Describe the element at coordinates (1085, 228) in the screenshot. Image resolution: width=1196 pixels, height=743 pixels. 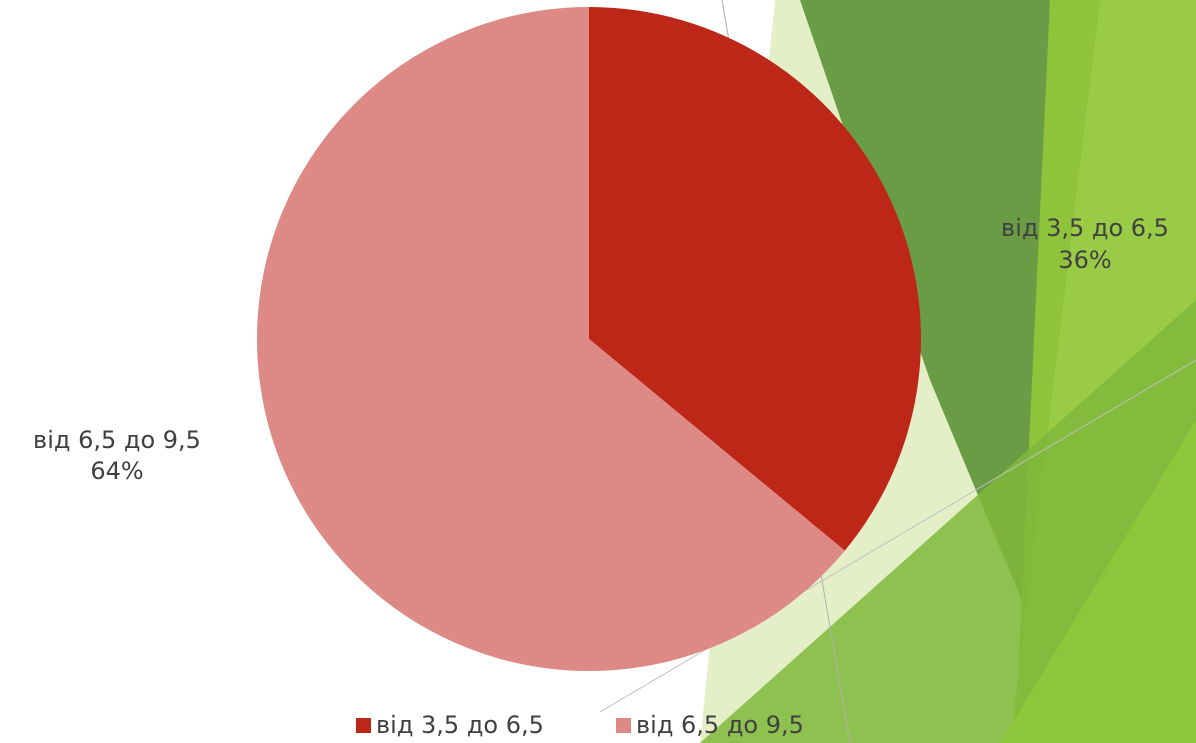
I see `slice-label-name: від 3,5 до 6,5` at that location.